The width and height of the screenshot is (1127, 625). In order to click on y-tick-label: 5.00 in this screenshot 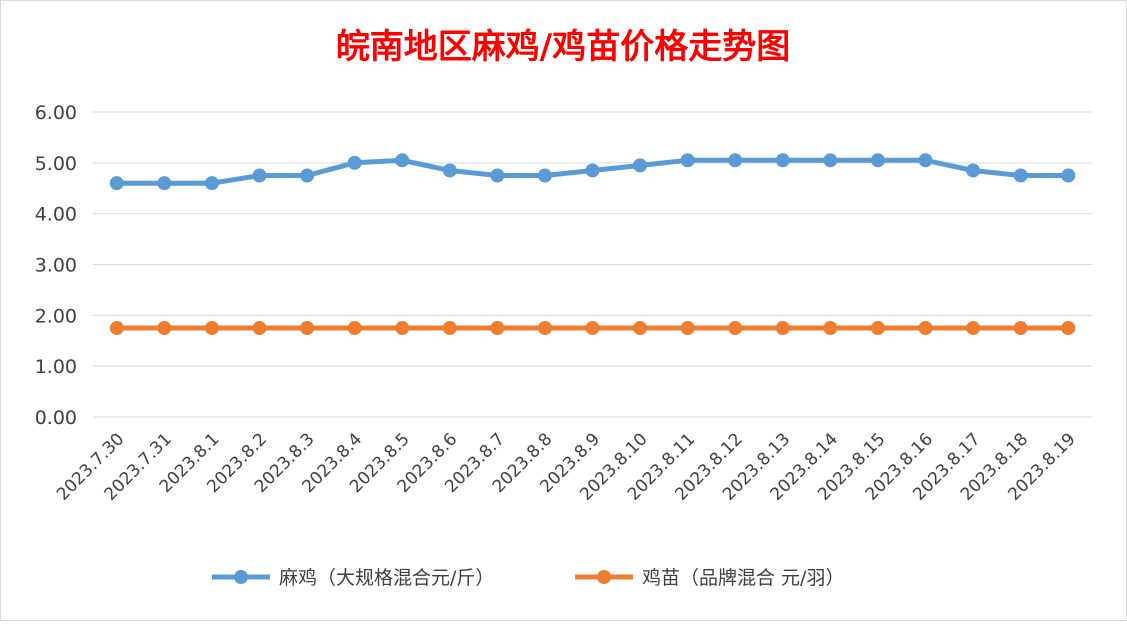, I will do `click(56, 164)`.